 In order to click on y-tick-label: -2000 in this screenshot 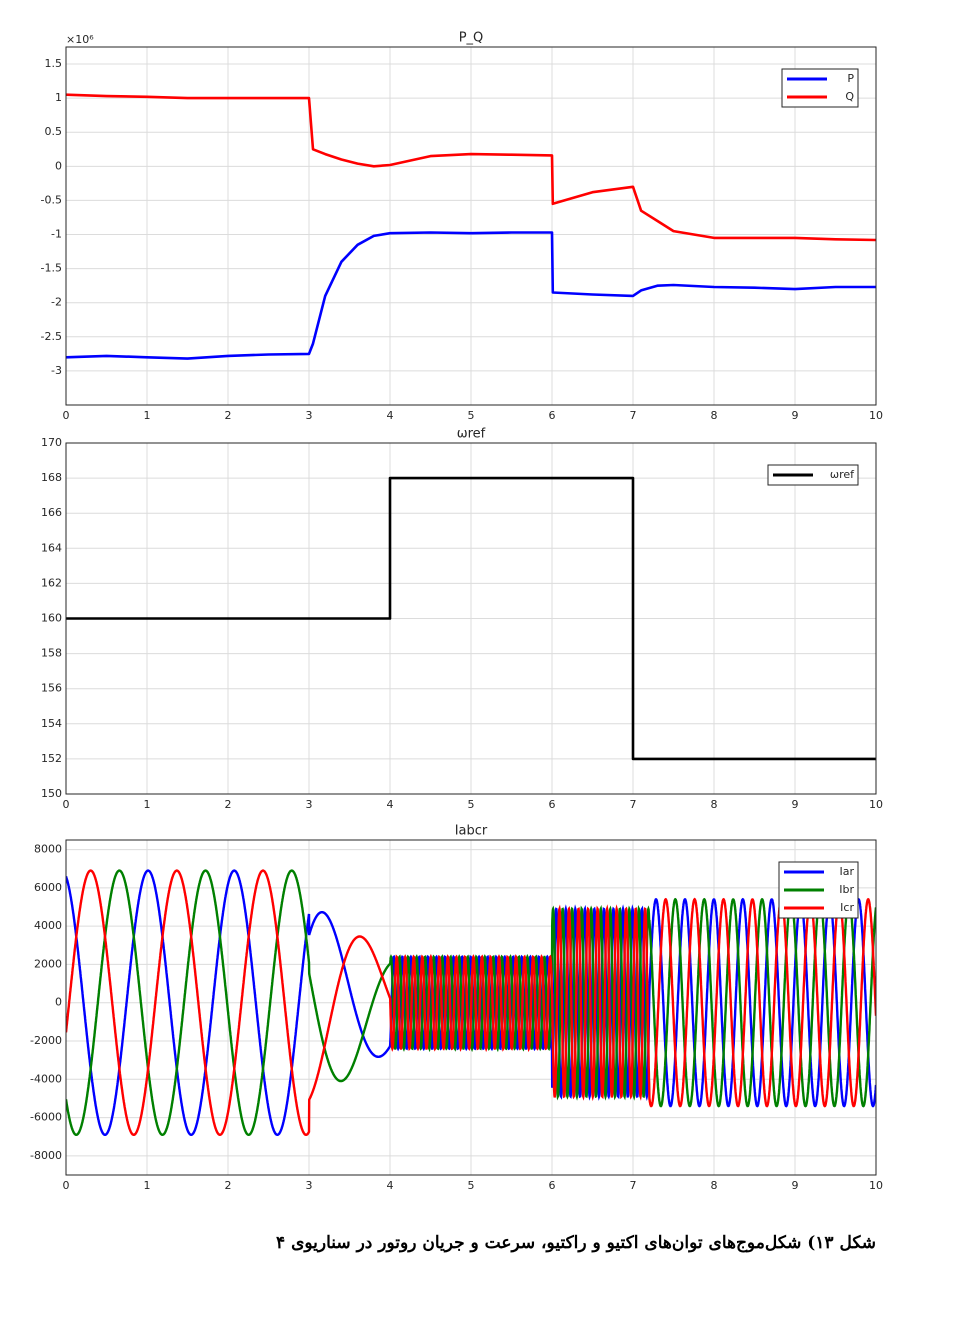, I will do `click(46, 1040)`.